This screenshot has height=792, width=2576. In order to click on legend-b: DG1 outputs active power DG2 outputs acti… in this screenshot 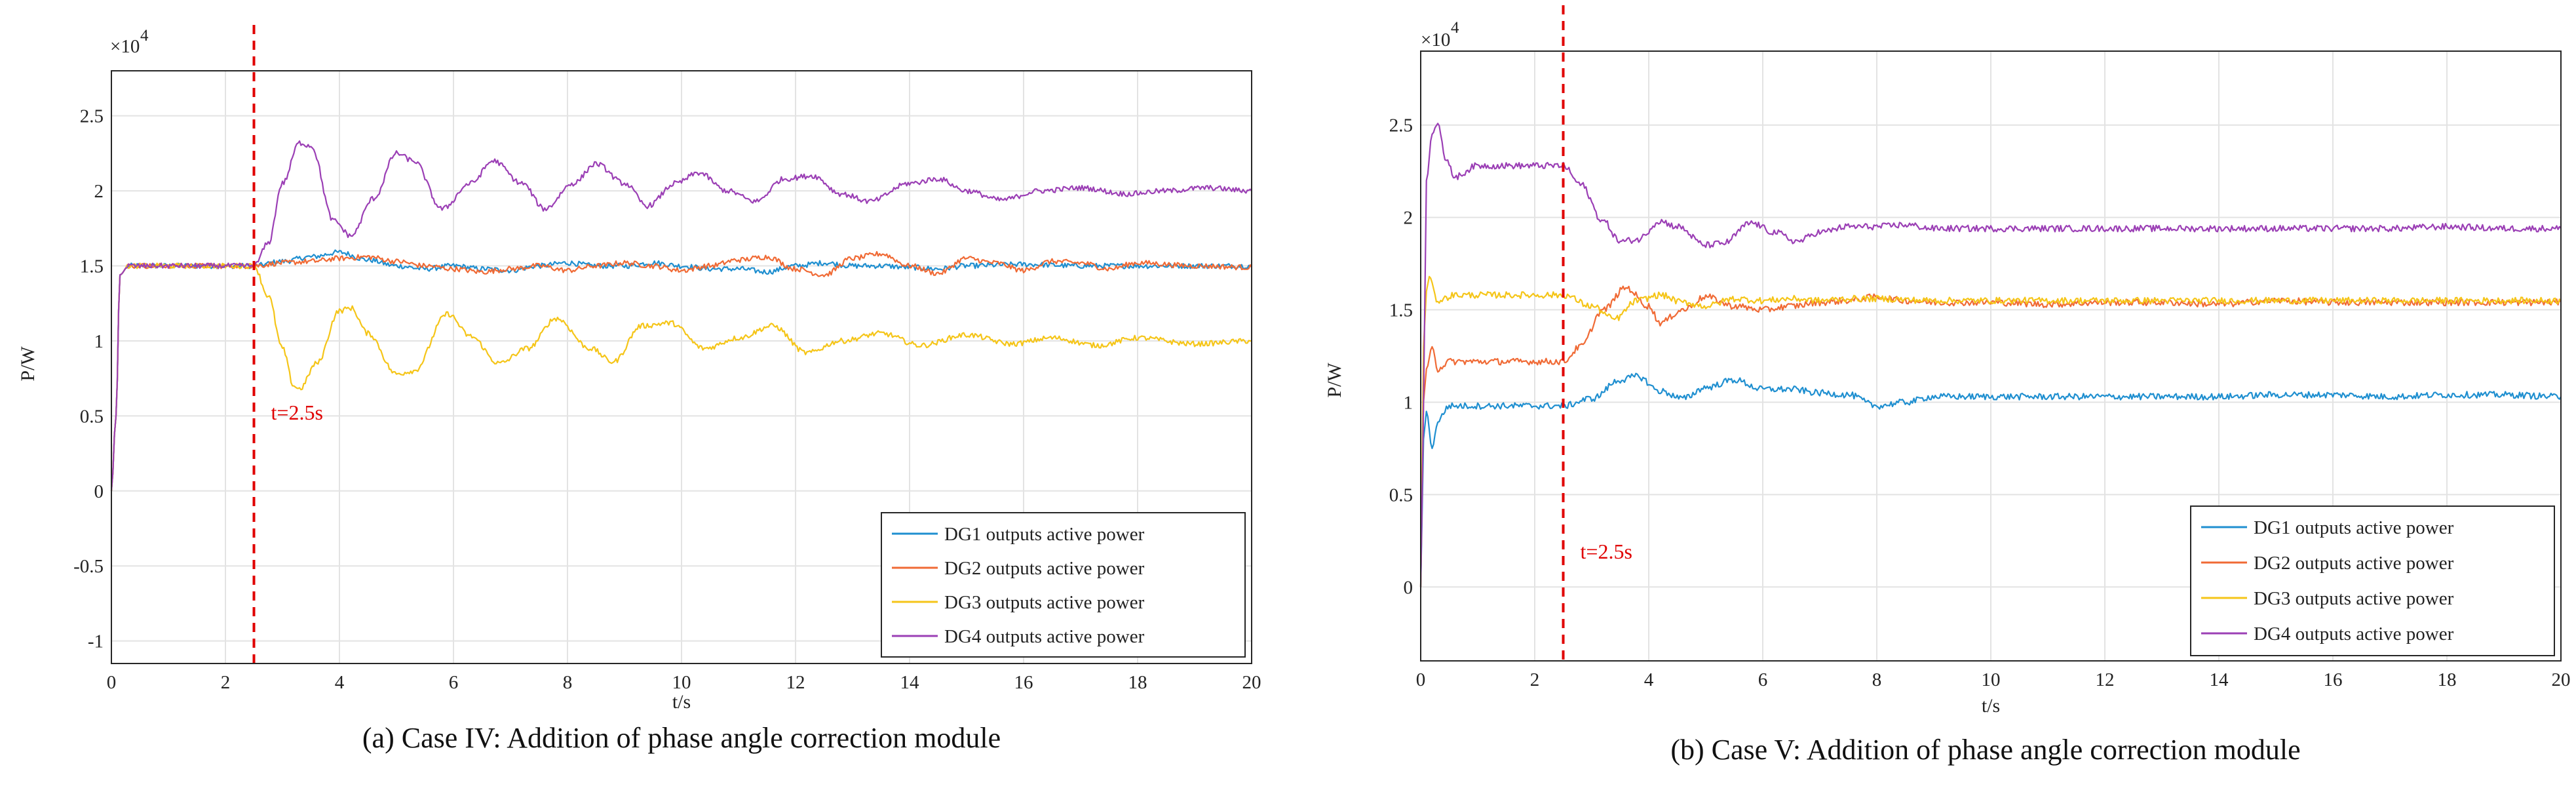, I will do `click(2372, 581)`.